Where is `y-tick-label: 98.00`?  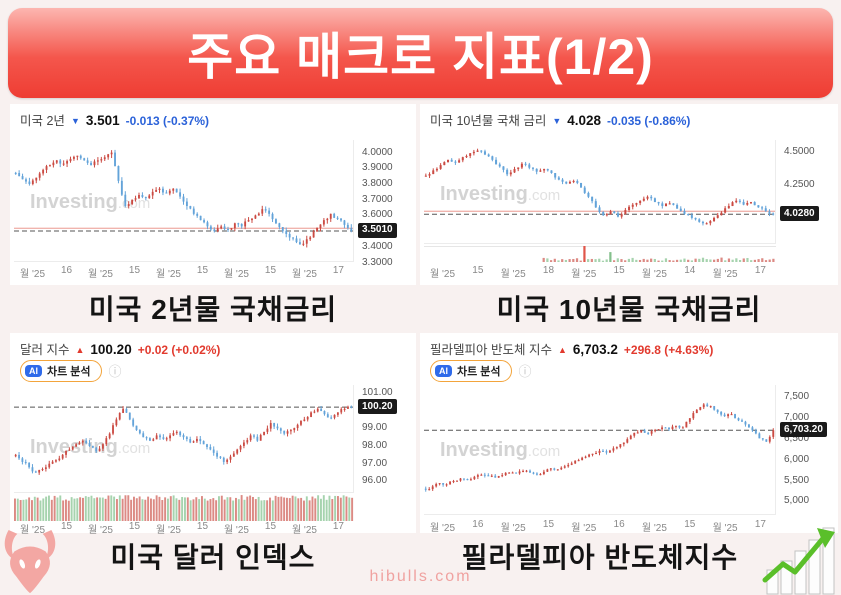
y-tick-label: 98.00 is located at coordinates (375, 446).